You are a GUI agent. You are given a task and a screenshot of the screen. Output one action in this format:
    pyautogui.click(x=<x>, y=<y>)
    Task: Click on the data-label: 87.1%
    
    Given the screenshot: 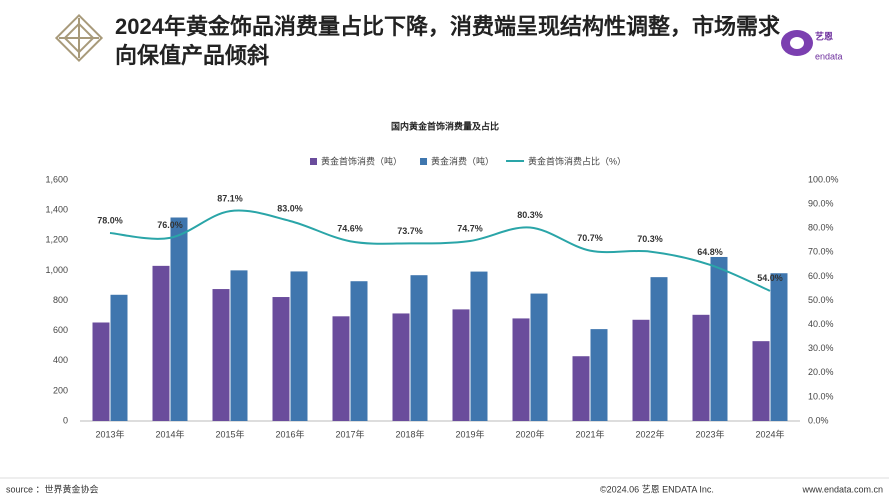 What is the action you would take?
    pyautogui.click(x=230, y=198)
    